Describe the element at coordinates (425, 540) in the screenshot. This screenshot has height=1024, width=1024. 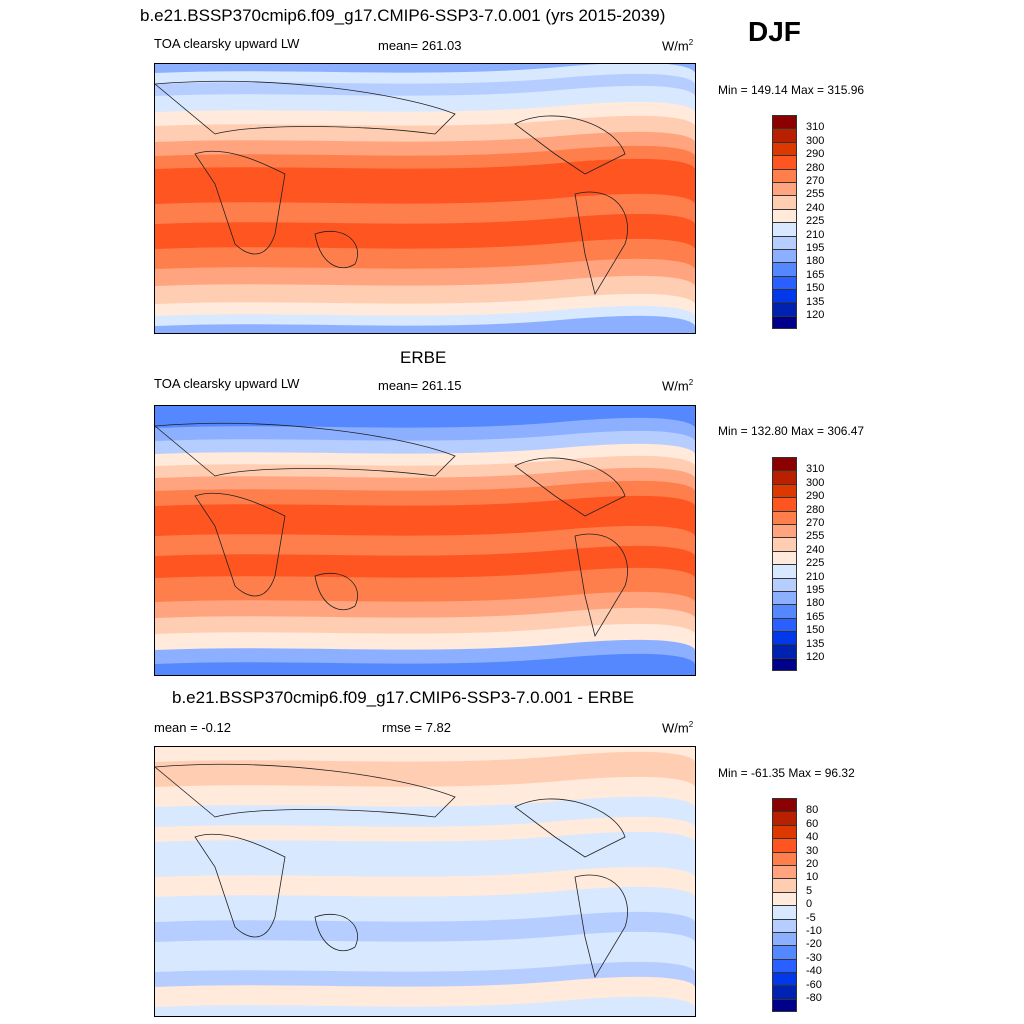
I see `panel2-map` at that location.